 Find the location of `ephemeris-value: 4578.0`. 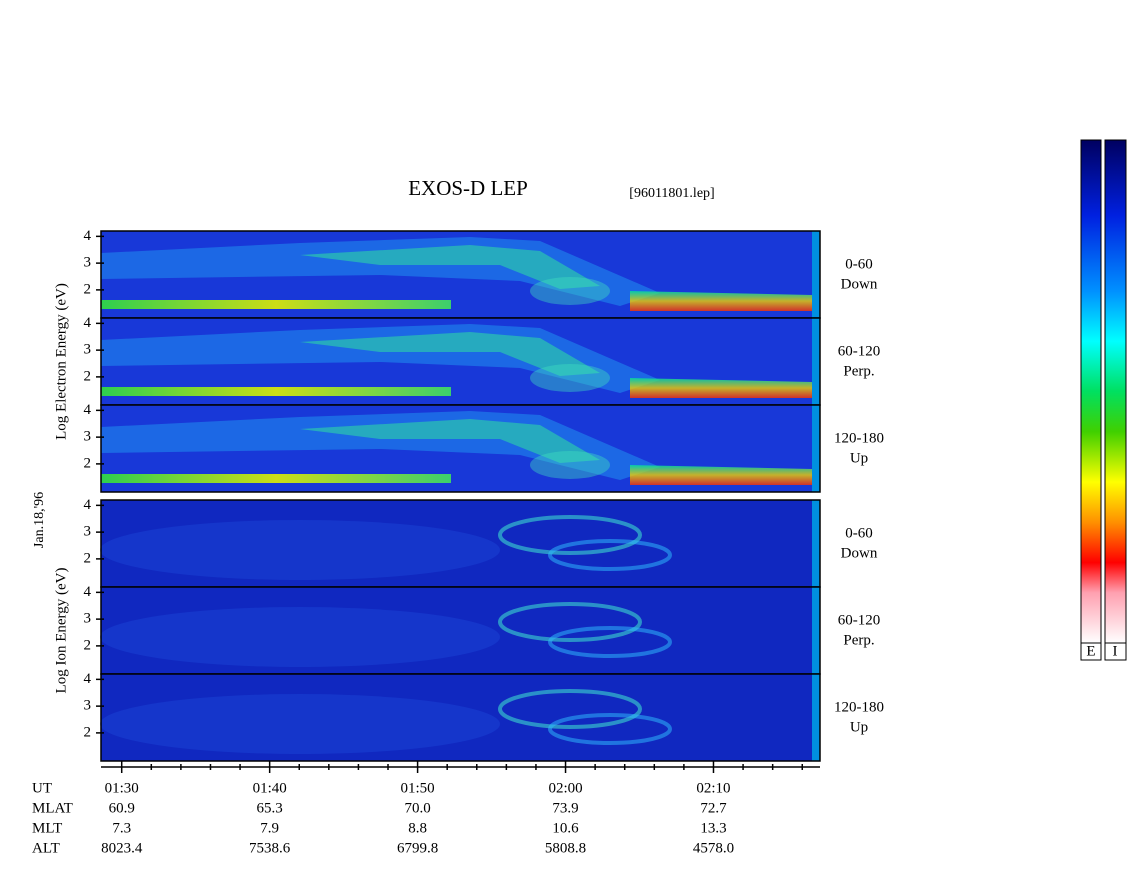

ephemeris-value: 4578.0 is located at coordinates (713, 848).